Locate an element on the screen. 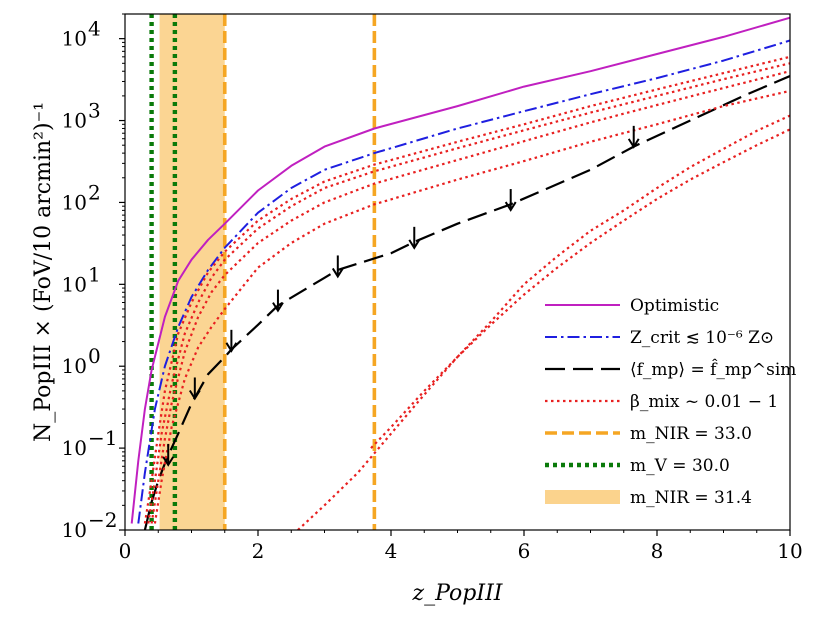 This screenshot has height=623, width=830. shaded-bands is located at coordinates (192, 272).